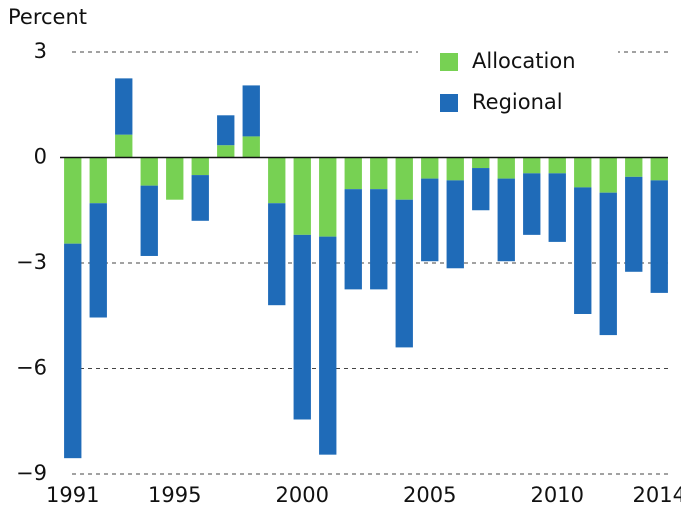 The width and height of the screenshot is (681, 510). I want to click on y-tick-label: −6, so click(31, 368).